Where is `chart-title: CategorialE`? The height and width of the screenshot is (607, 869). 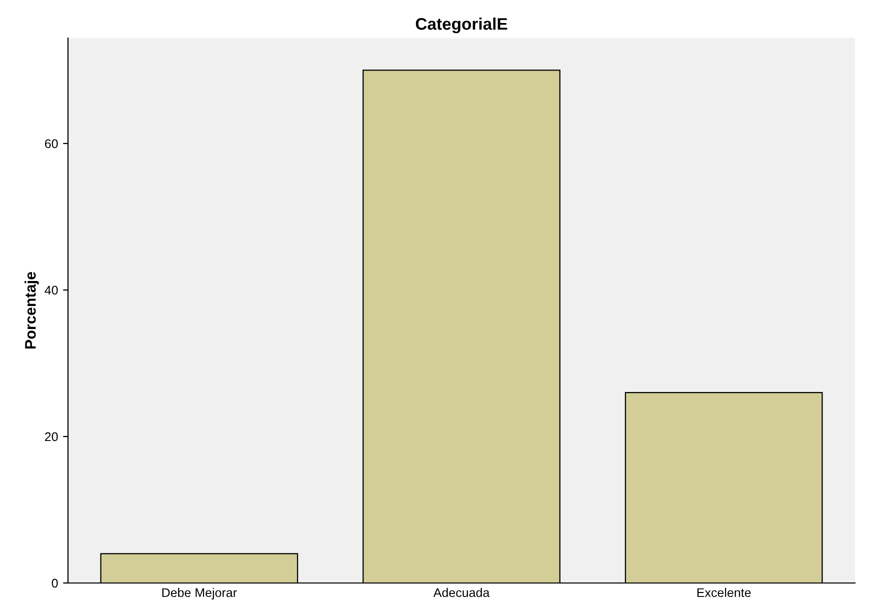
chart-title: CategorialE is located at coordinates (462, 26).